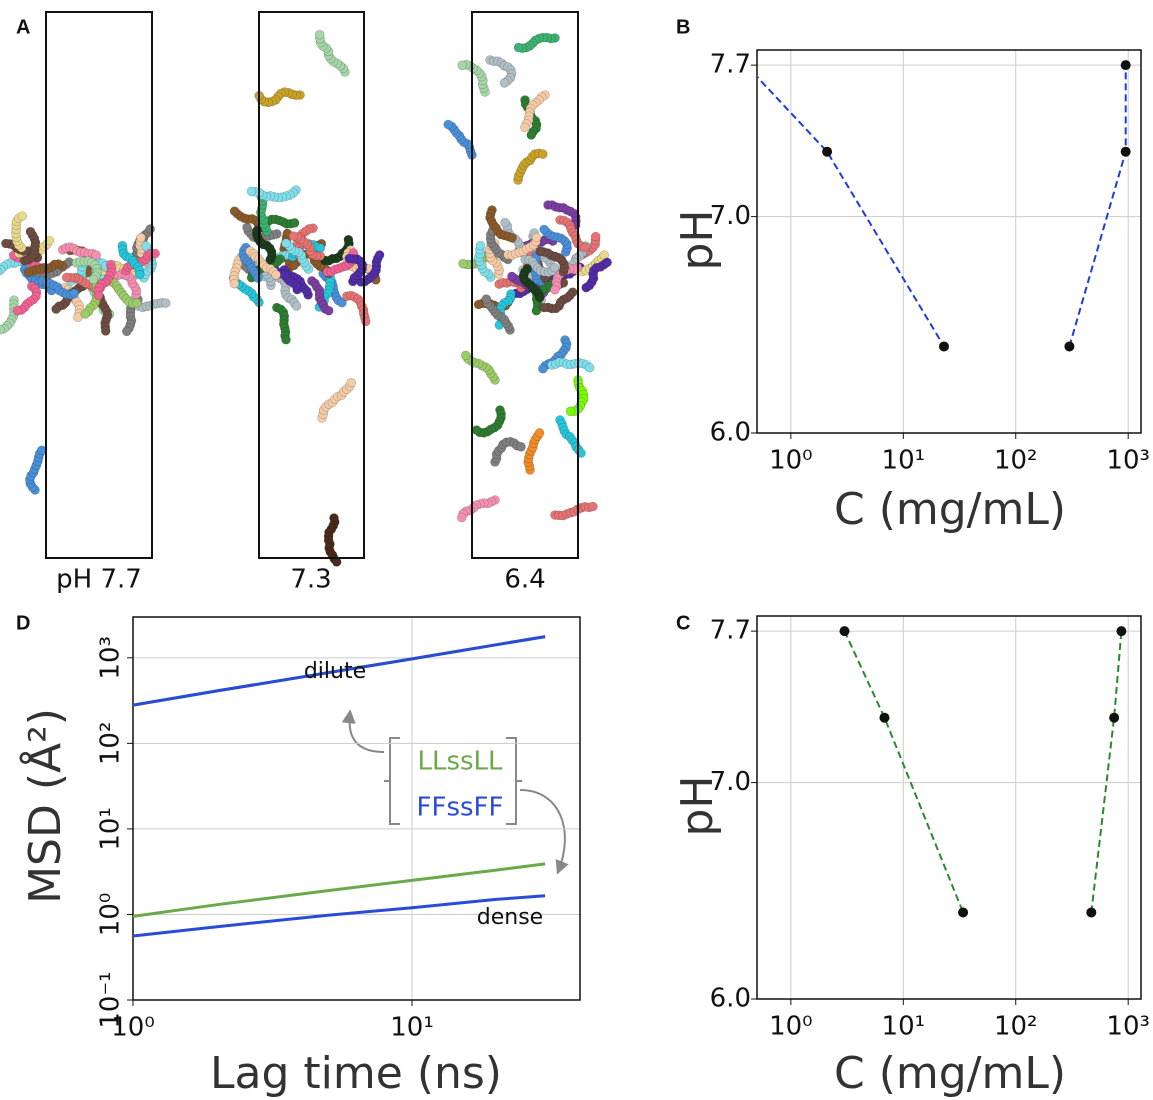  I want to click on y-axis-label: pH, so click(697, 239).